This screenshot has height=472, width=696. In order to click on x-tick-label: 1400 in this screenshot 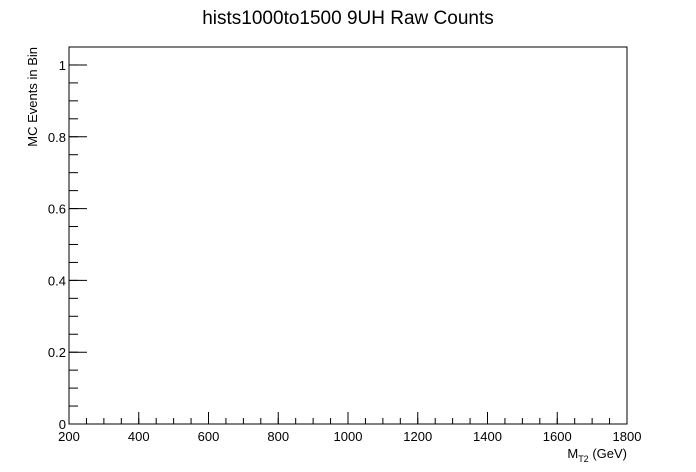, I will do `click(487, 436)`.